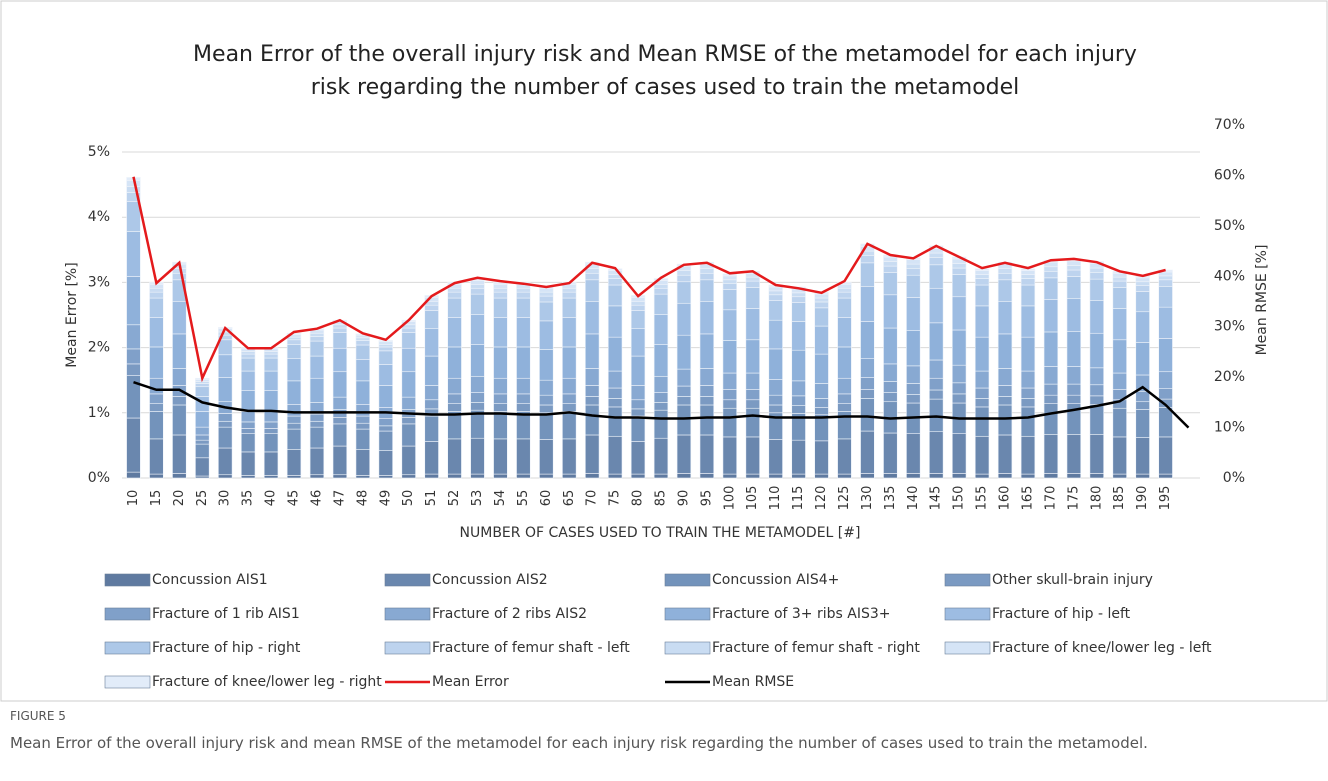 The width and height of the screenshot is (1328, 781). What do you see at coordinates (615, 498) in the screenshot?
I see `x-tick-label: 75` at bounding box center [615, 498].